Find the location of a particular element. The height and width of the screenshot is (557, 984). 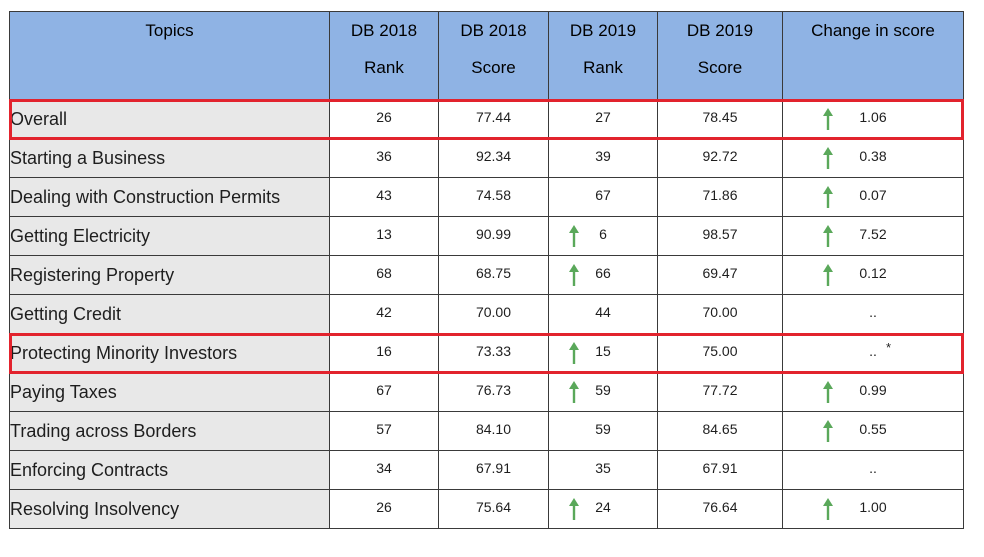

db2018-rank-cell: 34 is located at coordinates (384, 470).